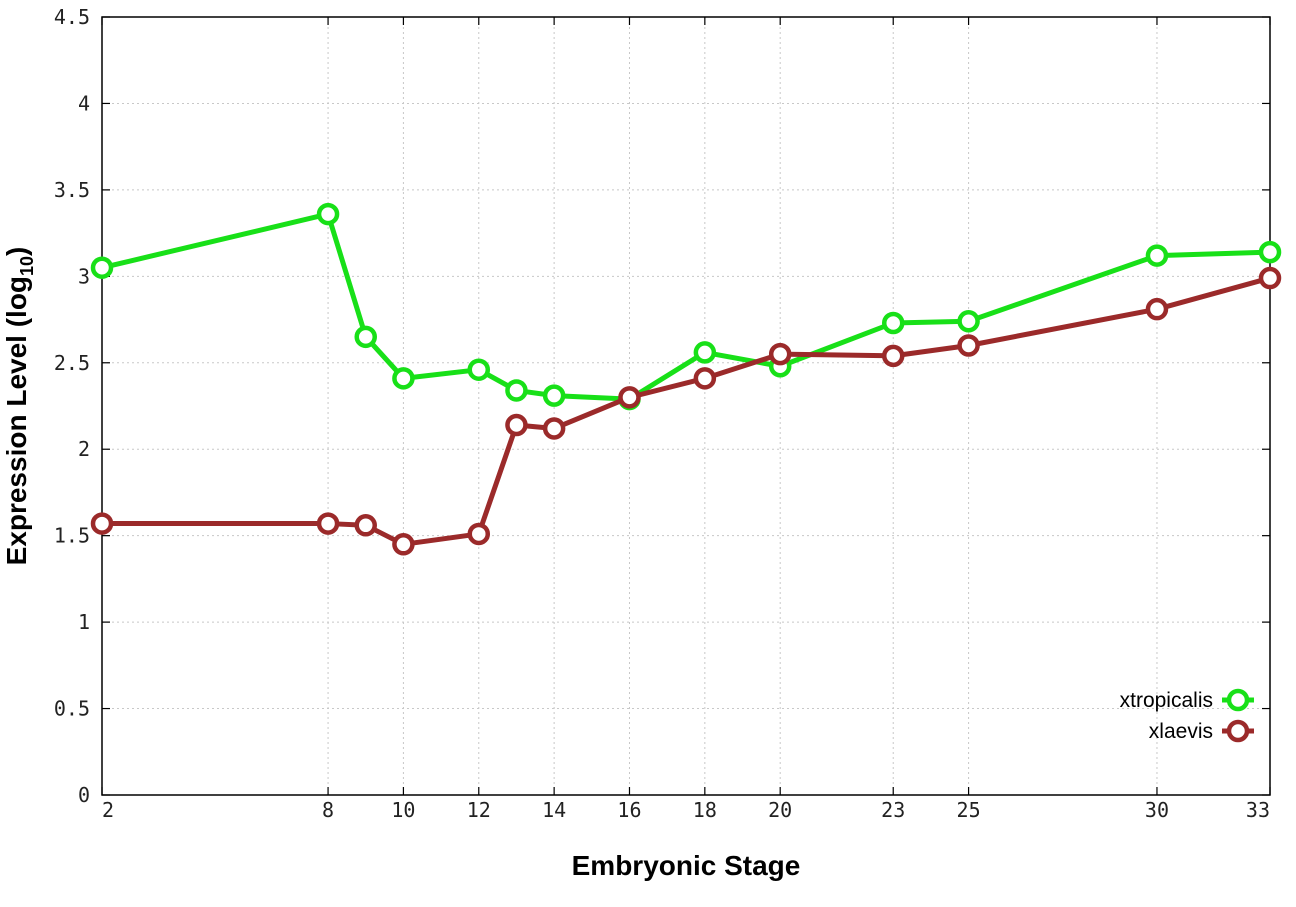 The height and width of the screenshot is (907, 1296). What do you see at coordinates (84, 449) in the screenshot?
I see `y-tick-label: 2` at bounding box center [84, 449].